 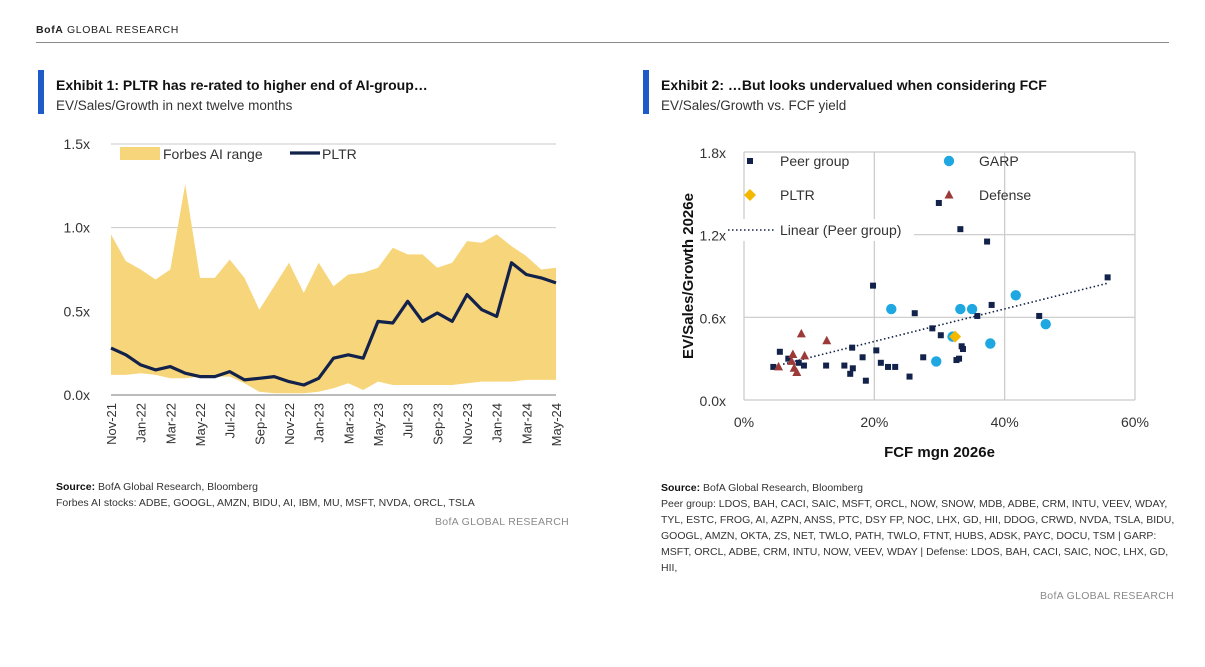 What do you see at coordinates (814, 161) in the screenshot?
I see `legend-label-peer-group: Peer group` at bounding box center [814, 161].